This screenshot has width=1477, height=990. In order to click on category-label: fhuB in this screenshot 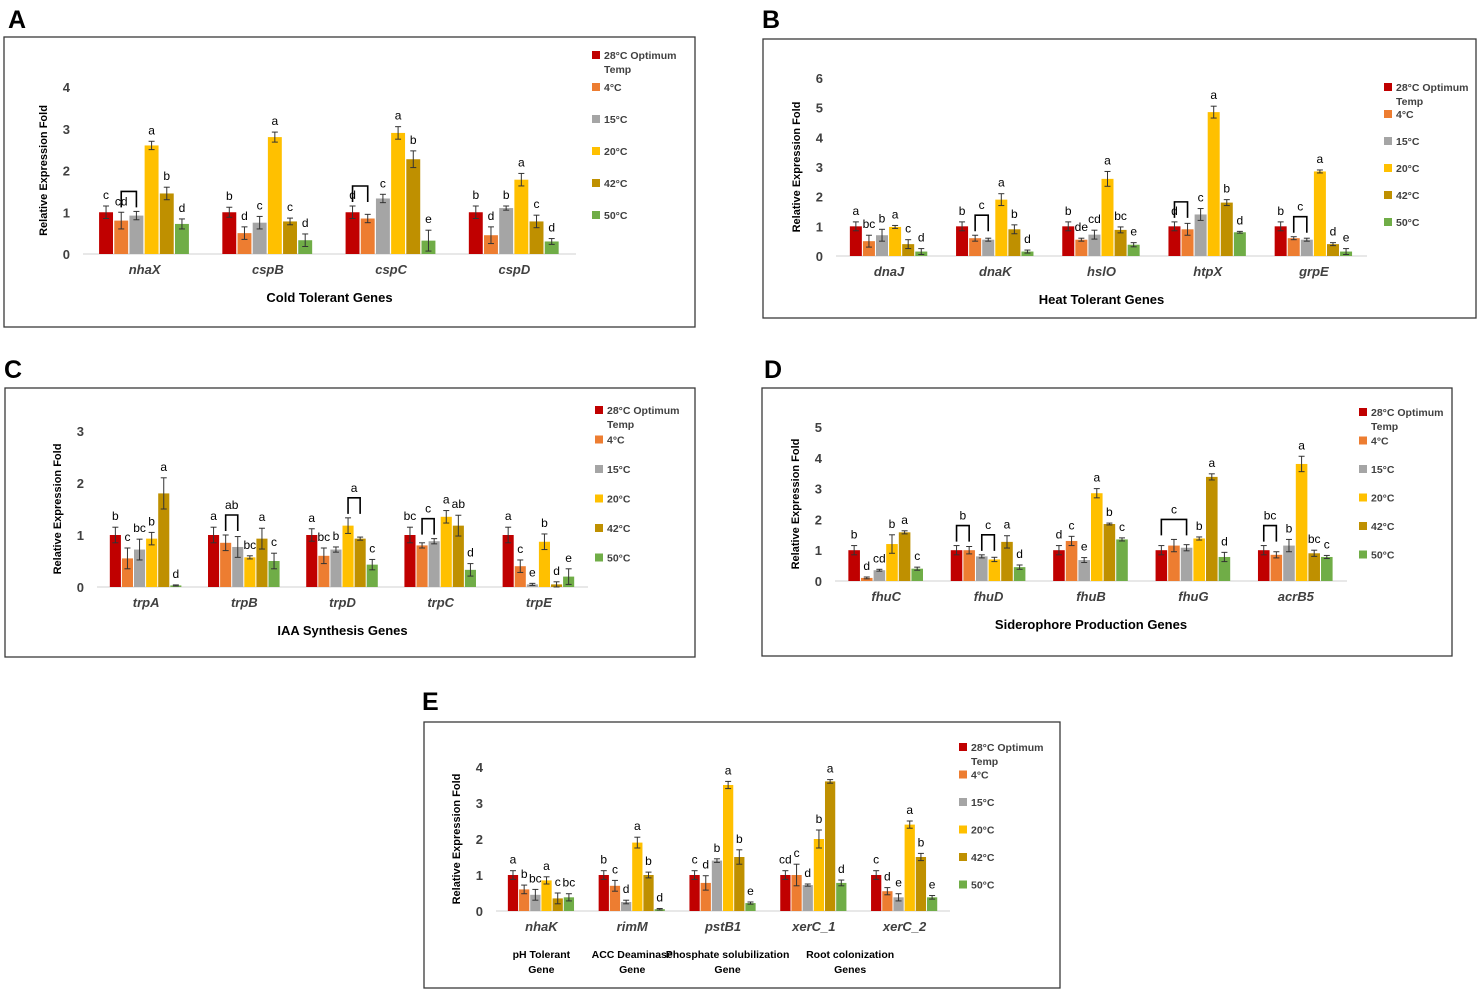, I will do `click(1091, 596)`.